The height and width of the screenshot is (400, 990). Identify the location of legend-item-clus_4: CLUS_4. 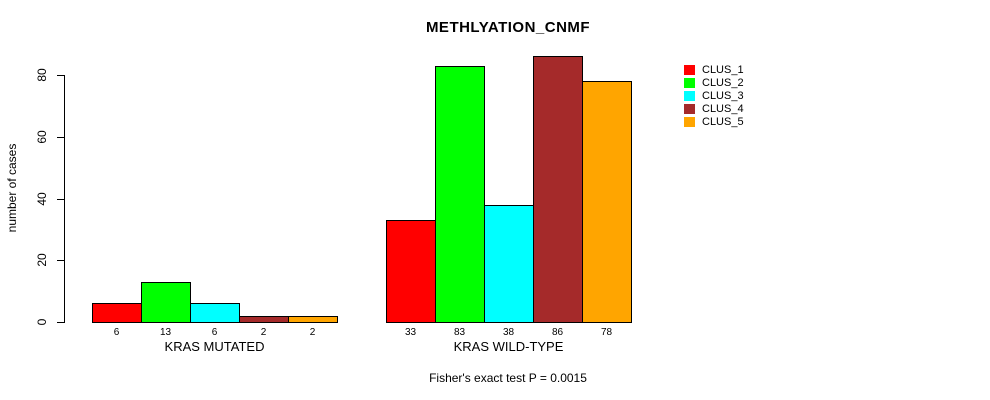
(714, 108).